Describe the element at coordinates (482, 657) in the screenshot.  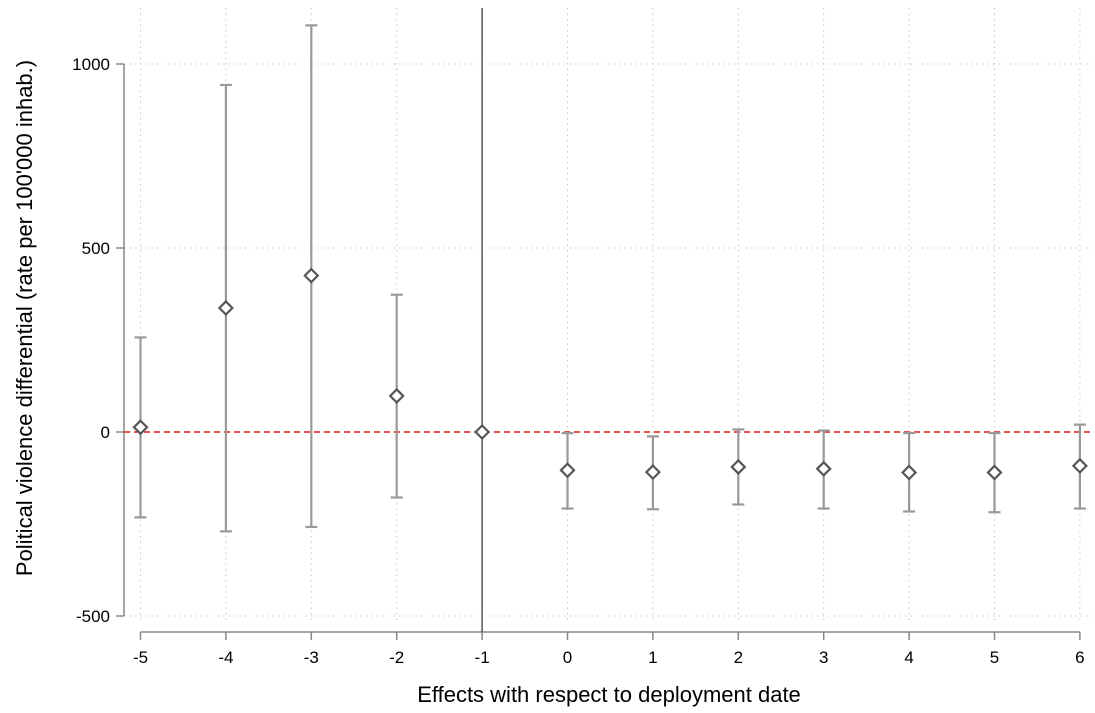
I see `x-tick-label: -1` at that location.